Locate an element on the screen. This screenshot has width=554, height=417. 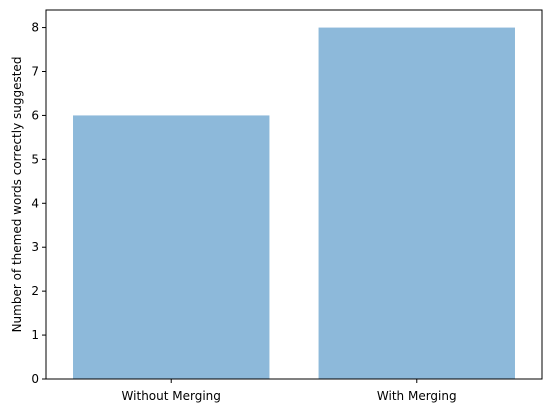
x-tick-label: With Merging is located at coordinates (417, 396).